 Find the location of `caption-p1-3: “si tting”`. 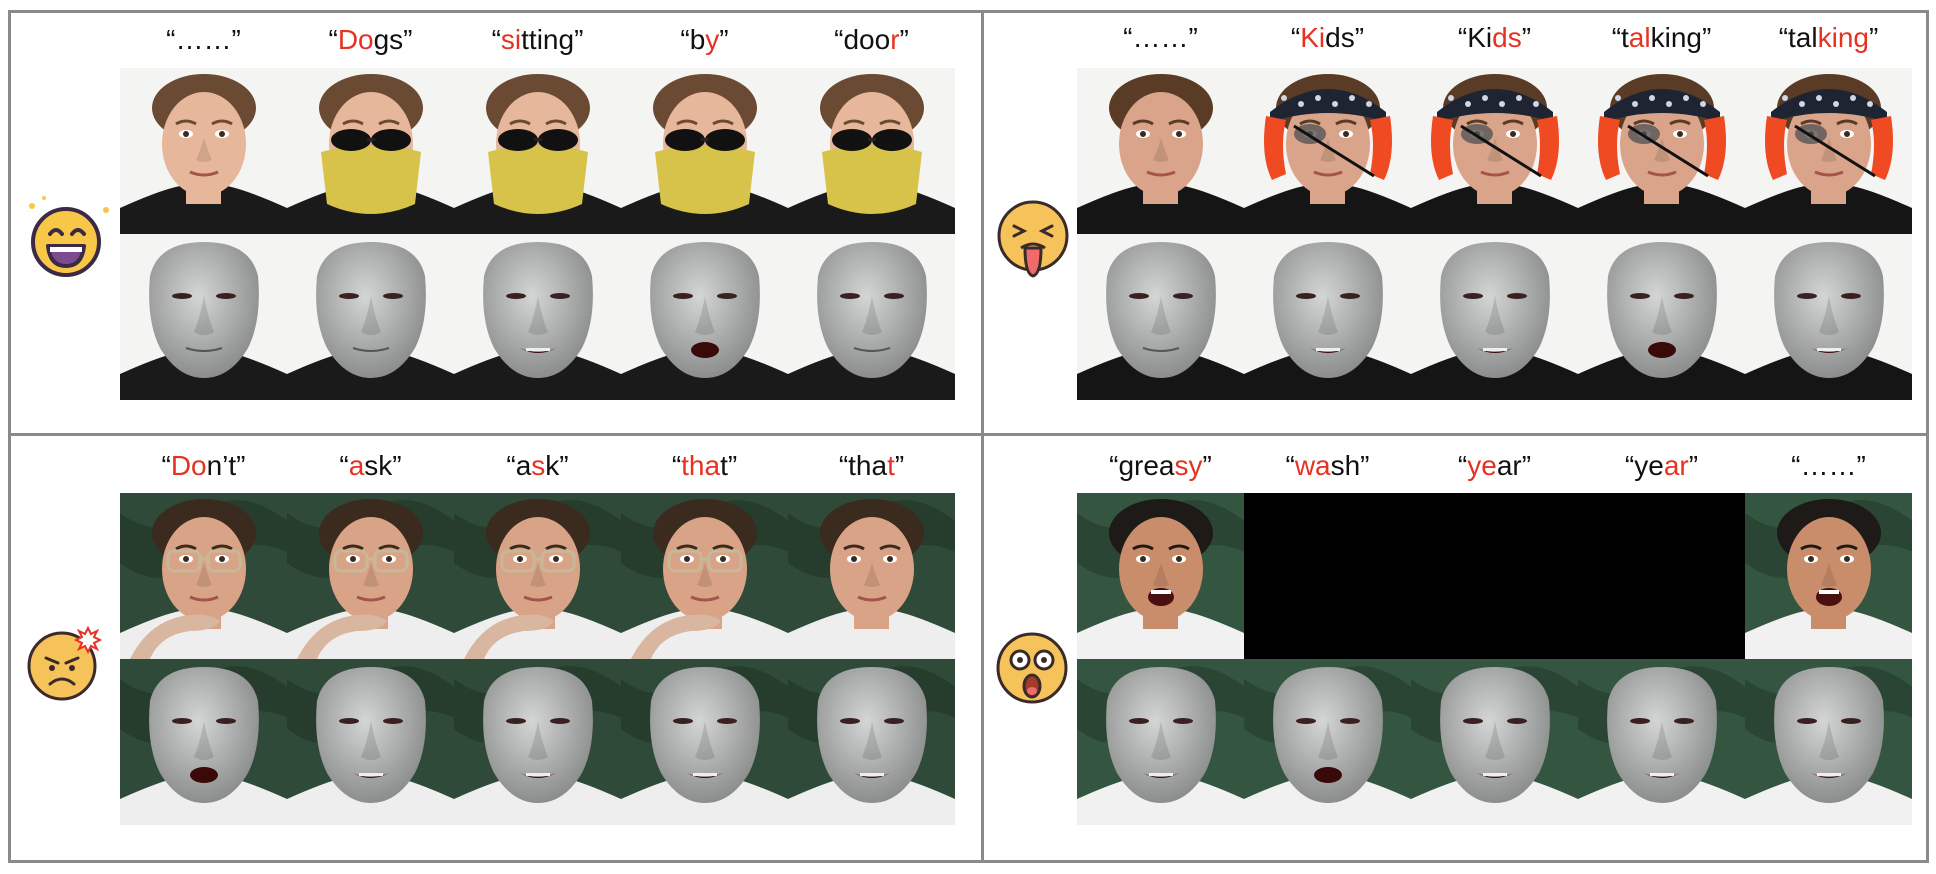

caption-p1-3: “si tting” is located at coordinates (537, 40).